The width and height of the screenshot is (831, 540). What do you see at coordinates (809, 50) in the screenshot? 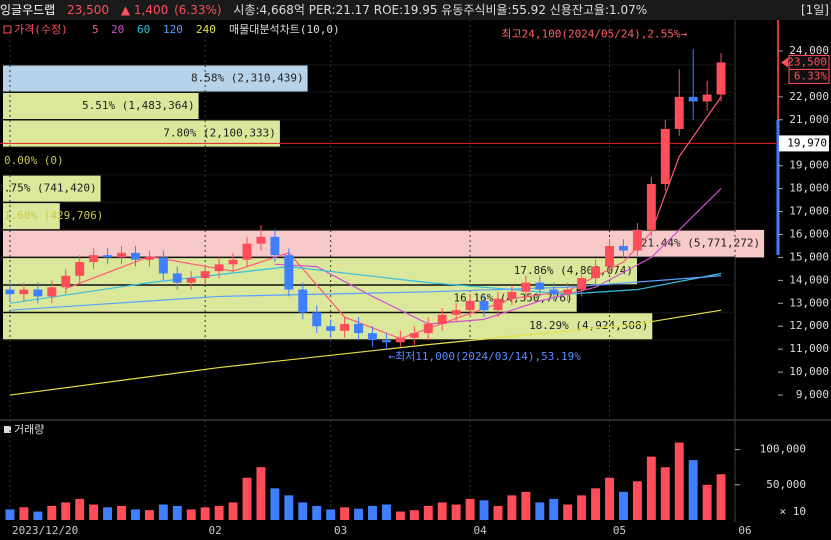
I see `y-tick-label: 24,000` at bounding box center [809, 50].